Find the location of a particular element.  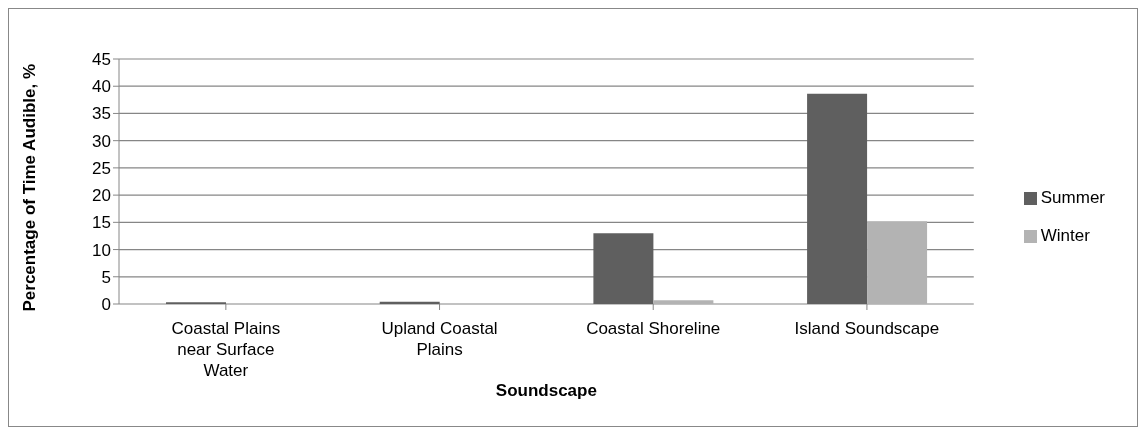

y-tick-label: 5 is located at coordinates (106, 277).